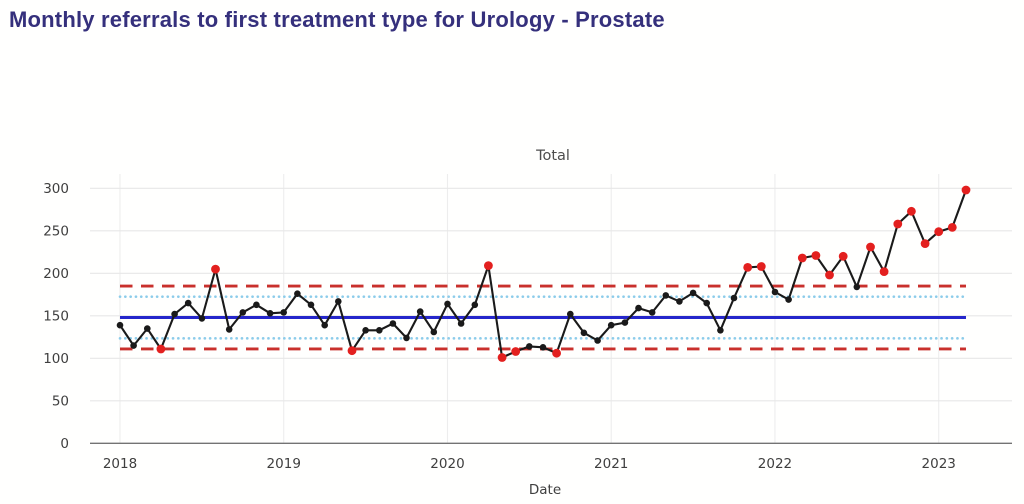  I want to click on x-tick-label: 2022, so click(775, 464).